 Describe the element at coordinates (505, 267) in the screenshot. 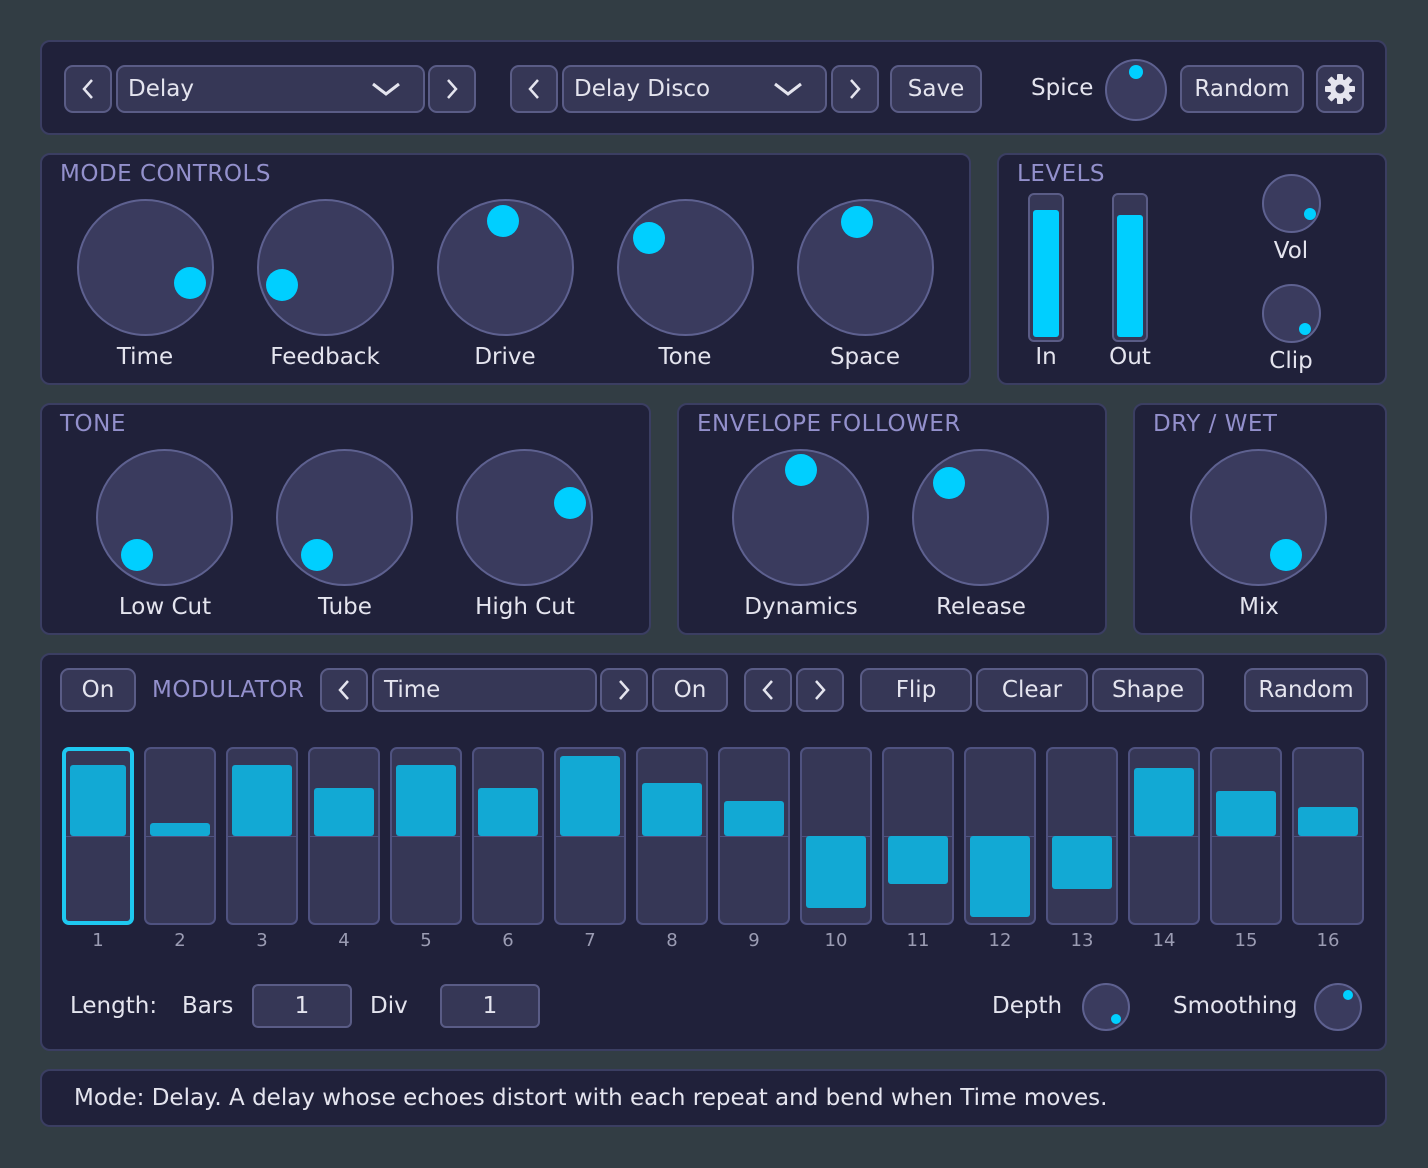

I see `drive-knob` at that location.